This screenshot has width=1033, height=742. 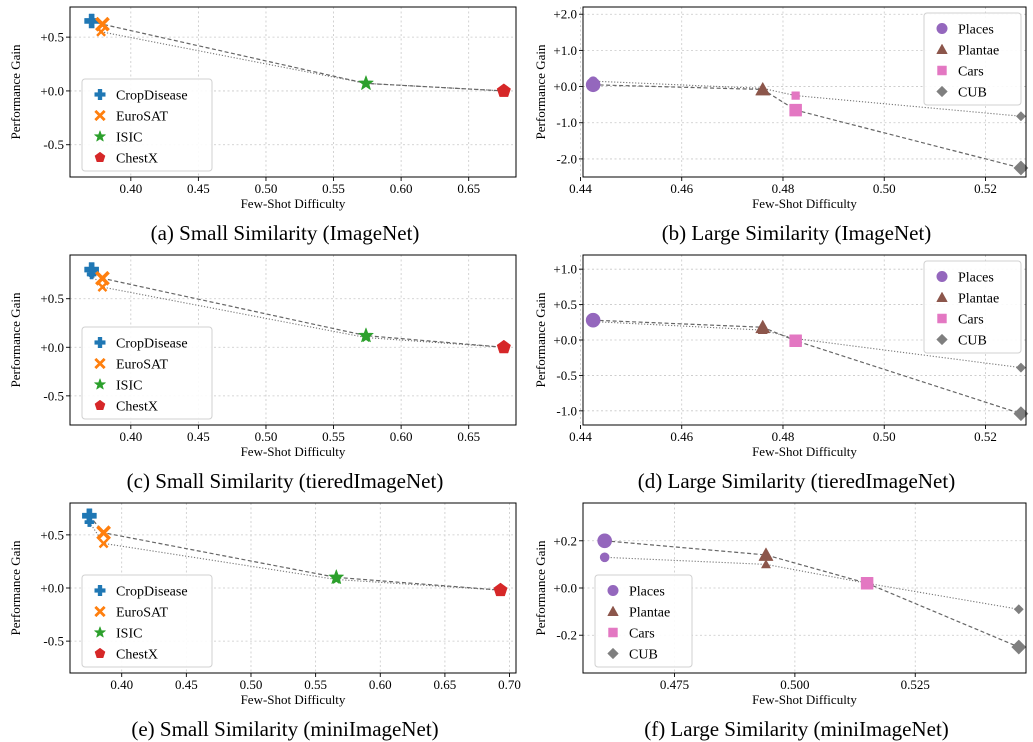 I want to click on x-tick-label: 0.44, so click(x=580, y=436).